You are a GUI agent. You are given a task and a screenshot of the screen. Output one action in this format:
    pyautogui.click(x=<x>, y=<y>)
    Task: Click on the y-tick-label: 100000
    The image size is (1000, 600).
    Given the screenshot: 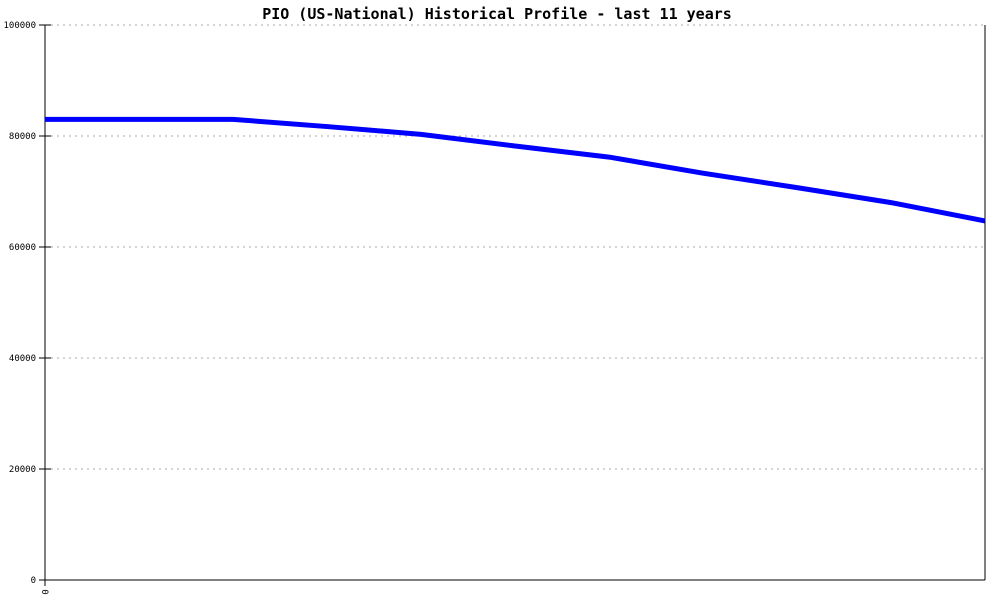 What is the action you would take?
    pyautogui.click(x=19, y=26)
    